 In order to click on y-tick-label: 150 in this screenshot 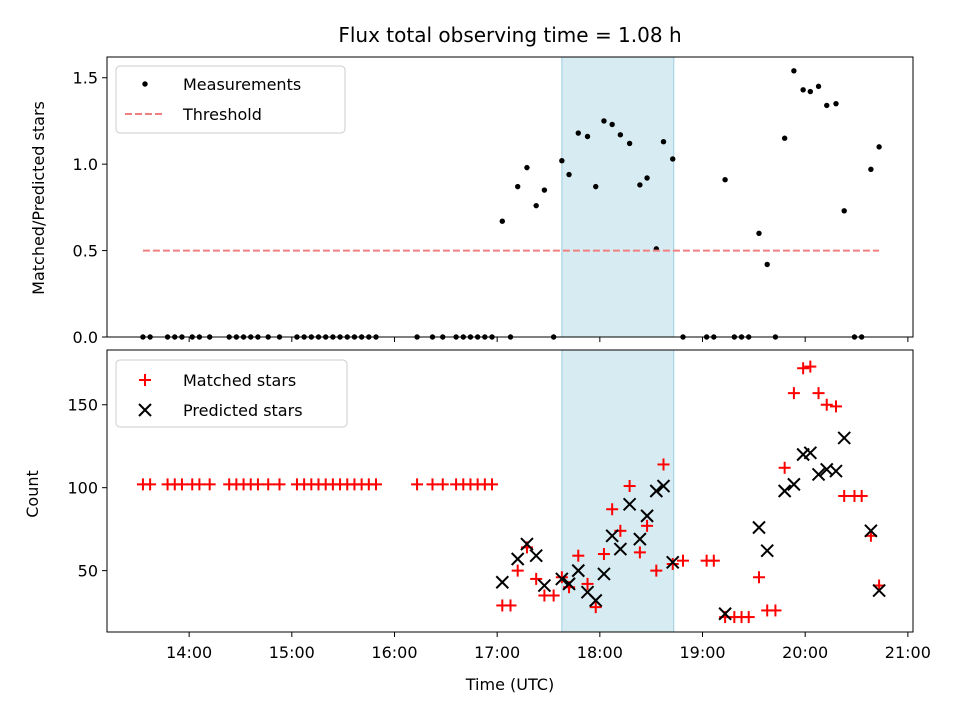, I will do `click(82, 405)`.